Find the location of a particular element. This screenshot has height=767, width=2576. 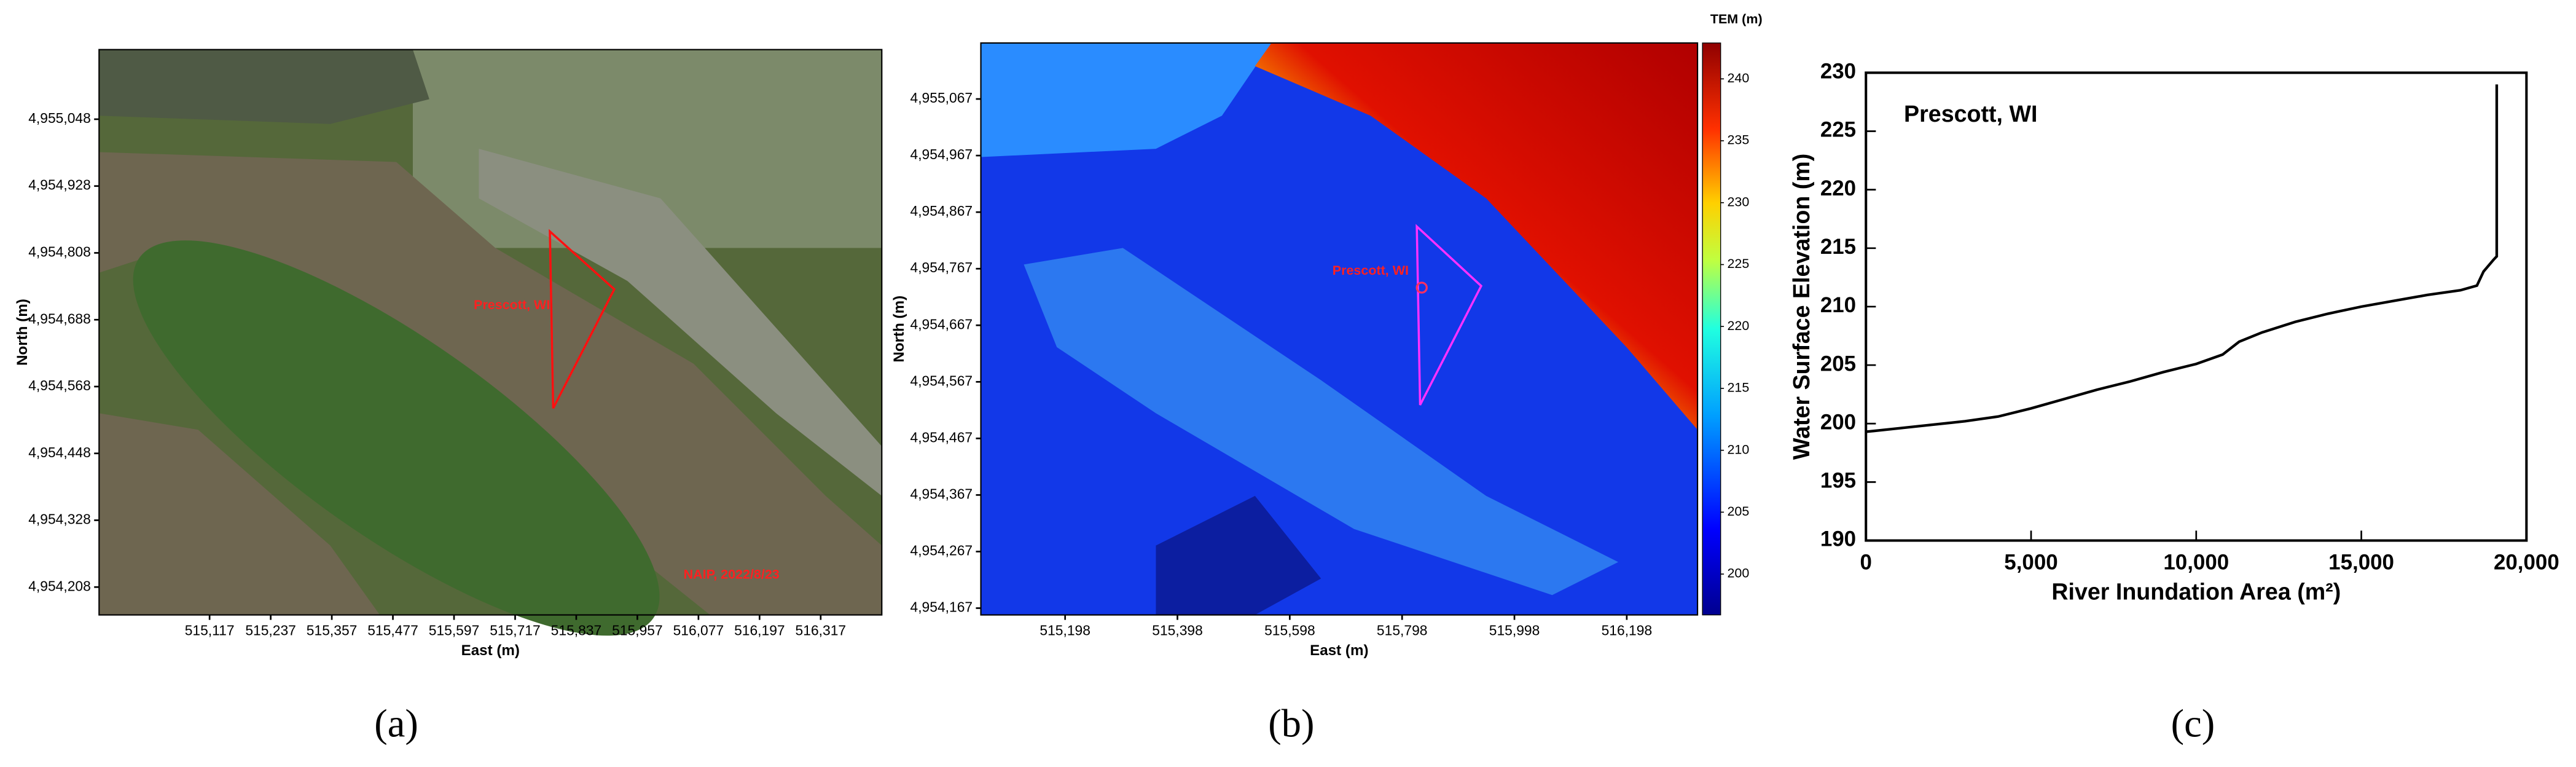

colorbar-tick-label: 225 is located at coordinates (1738, 263).